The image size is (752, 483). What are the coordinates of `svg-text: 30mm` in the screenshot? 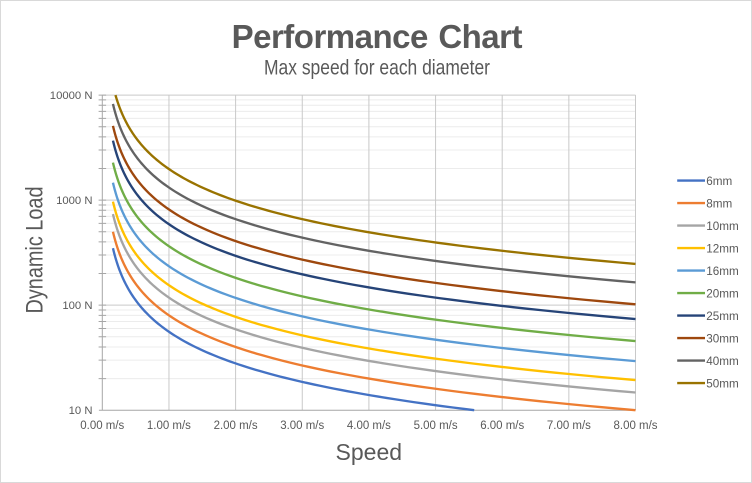 It's located at (722, 338).